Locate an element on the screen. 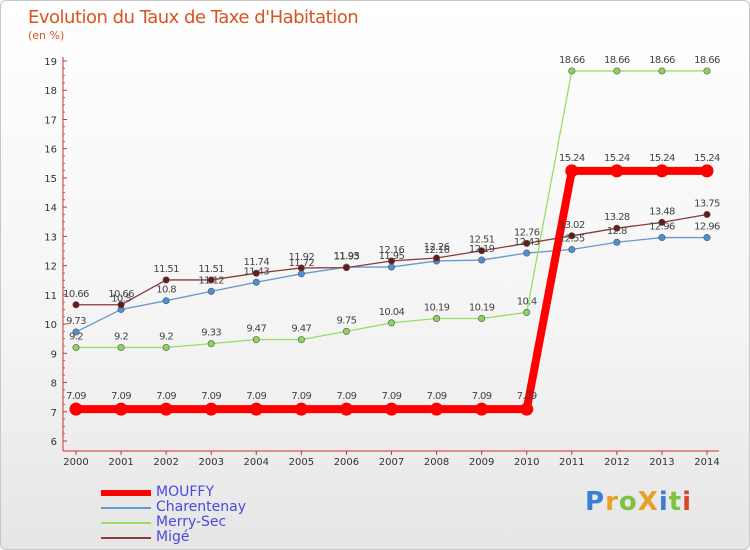 Image resolution: width=750 pixels, height=550 pixels. data-label-charentenay: 12.96 is located at coordinates (662, 227).